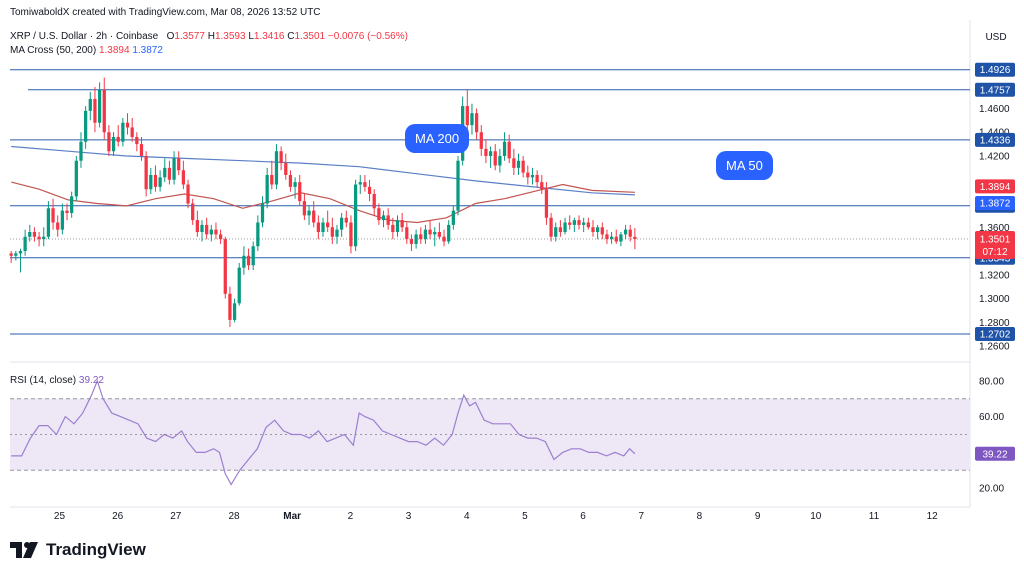 The height and width of the screenshot is (575, 1024). I want to click on ma200-annotation: MA 200, so click(437, 138).